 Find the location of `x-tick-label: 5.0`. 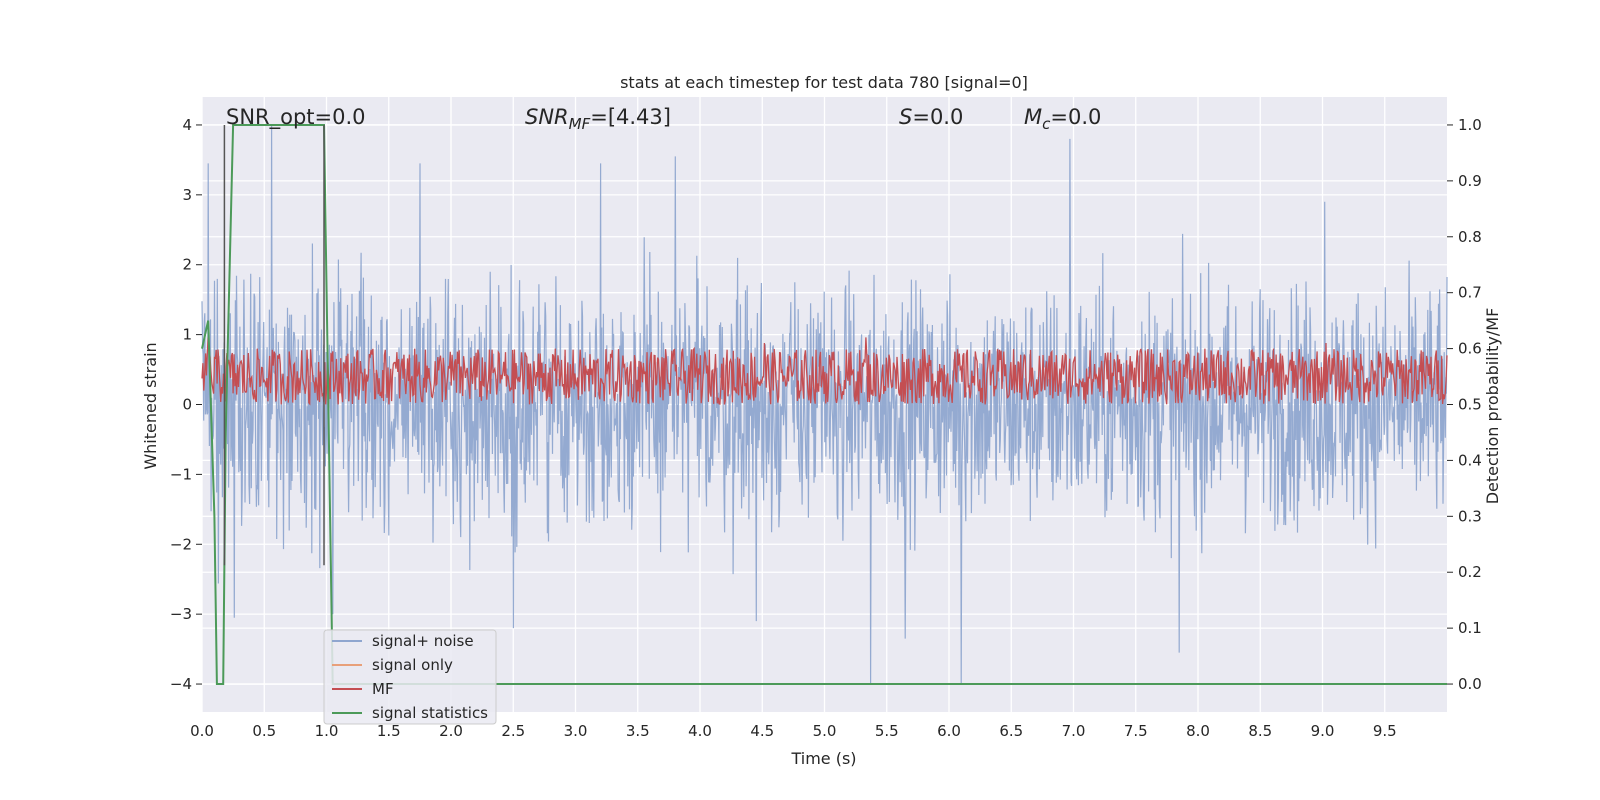

x-tick-label: 5.0 is located at coordinates (825, 731).